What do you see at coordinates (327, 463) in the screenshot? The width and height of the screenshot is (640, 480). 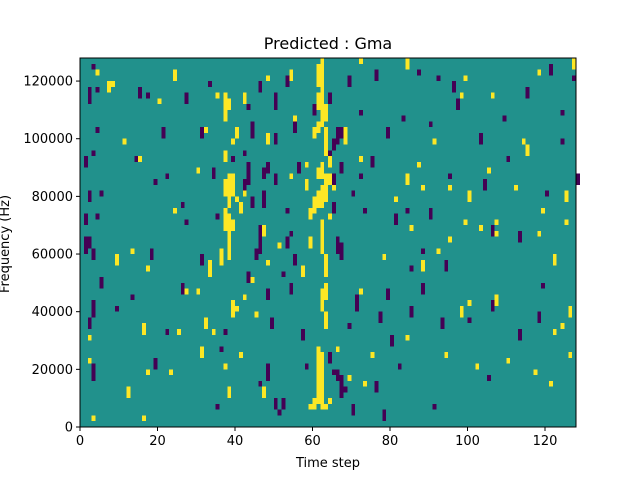 I see `x-axis-label: Time step` at bounding box center [327, 463].